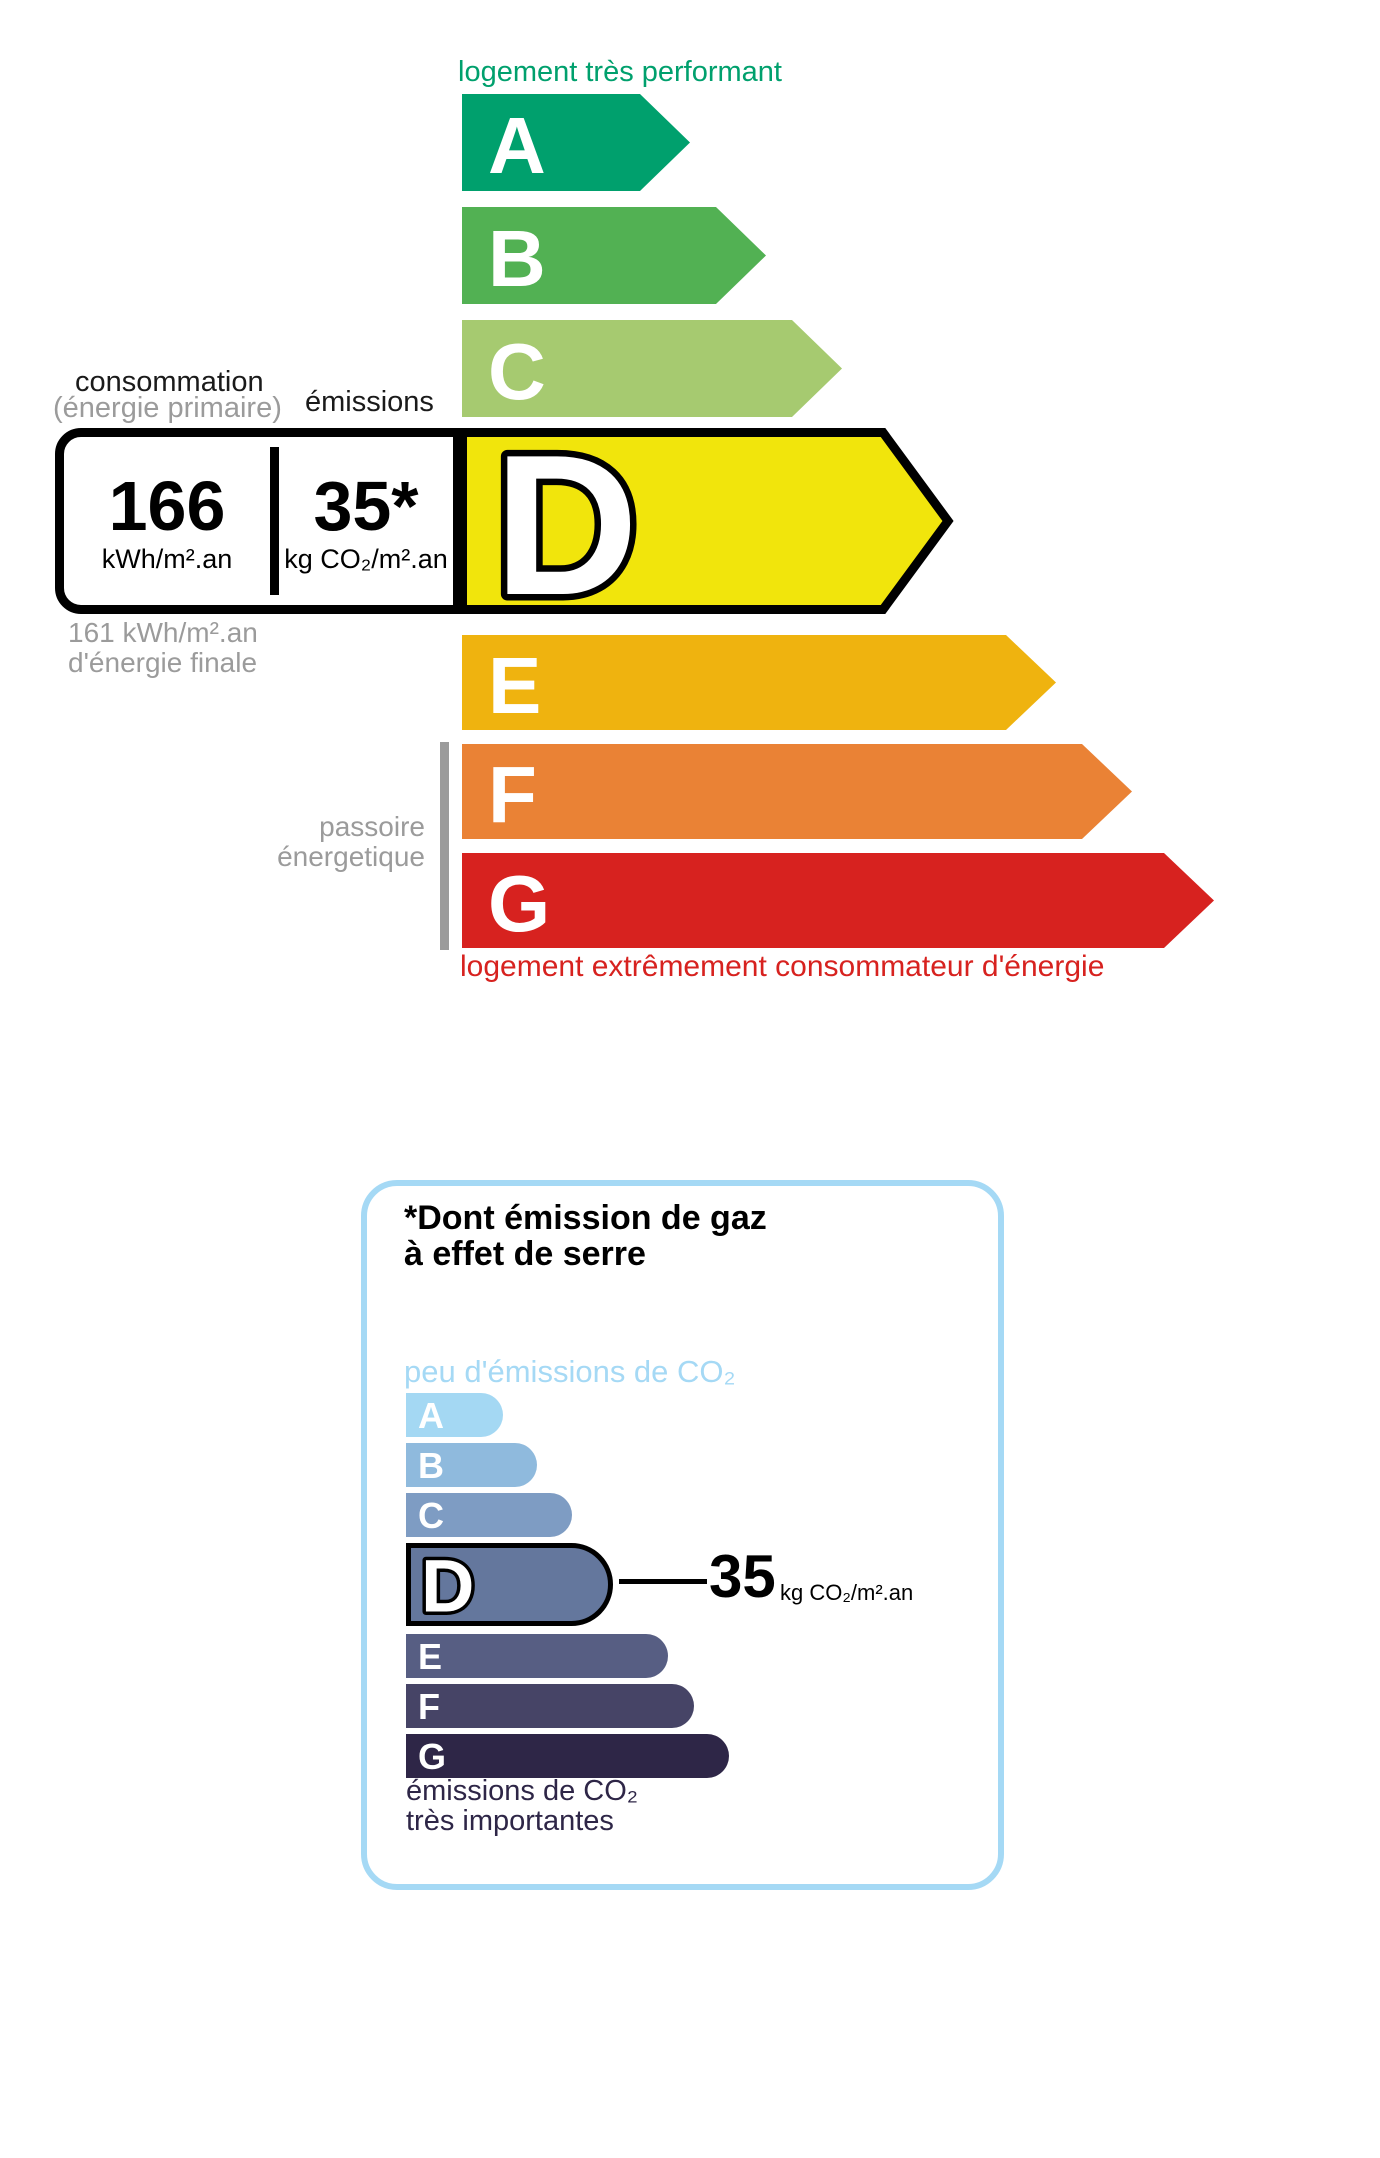  What do you see at coordinates (797, 791) in the screenshot?
I see `energy-class-F: F` at bounding box center [797, 791].